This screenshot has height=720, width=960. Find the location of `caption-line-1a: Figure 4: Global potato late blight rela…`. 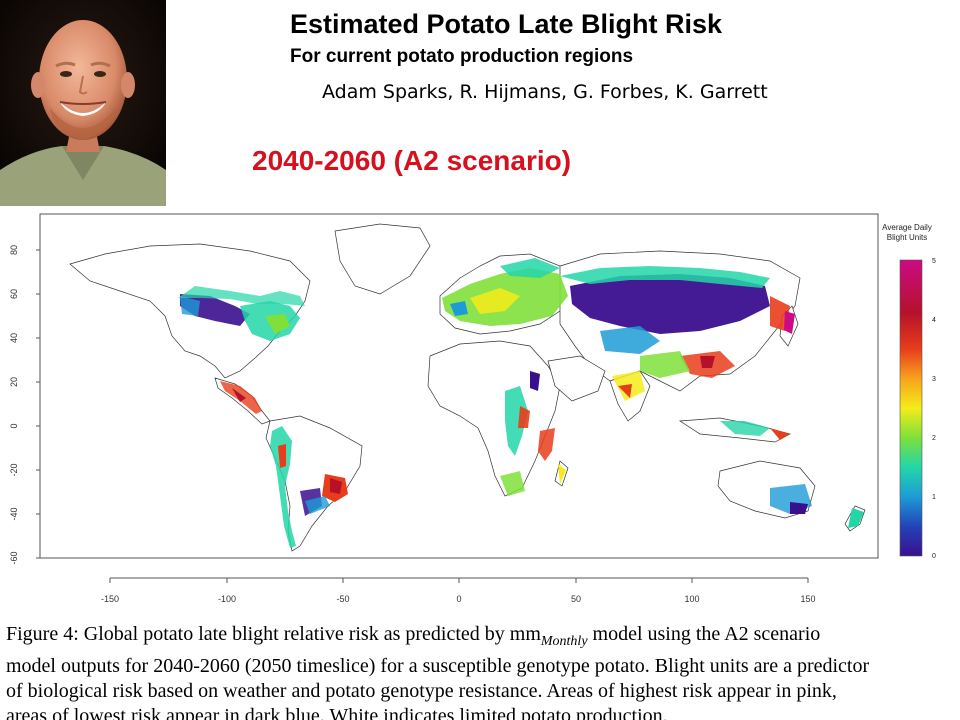

caption-line-1a: Figure 4: Global potato late blight rela… is located at coordinates (273, 634).